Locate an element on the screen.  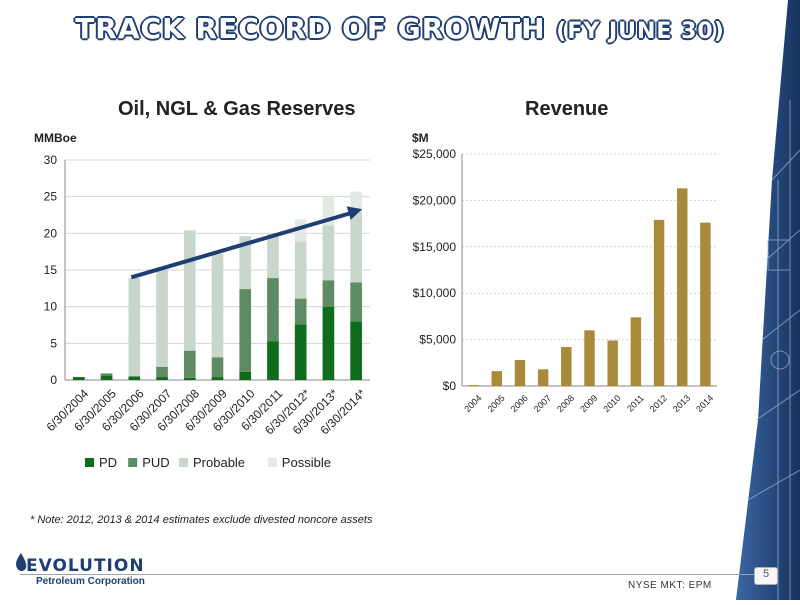
legend-swatch-pud is located at coordinates (133, 462).